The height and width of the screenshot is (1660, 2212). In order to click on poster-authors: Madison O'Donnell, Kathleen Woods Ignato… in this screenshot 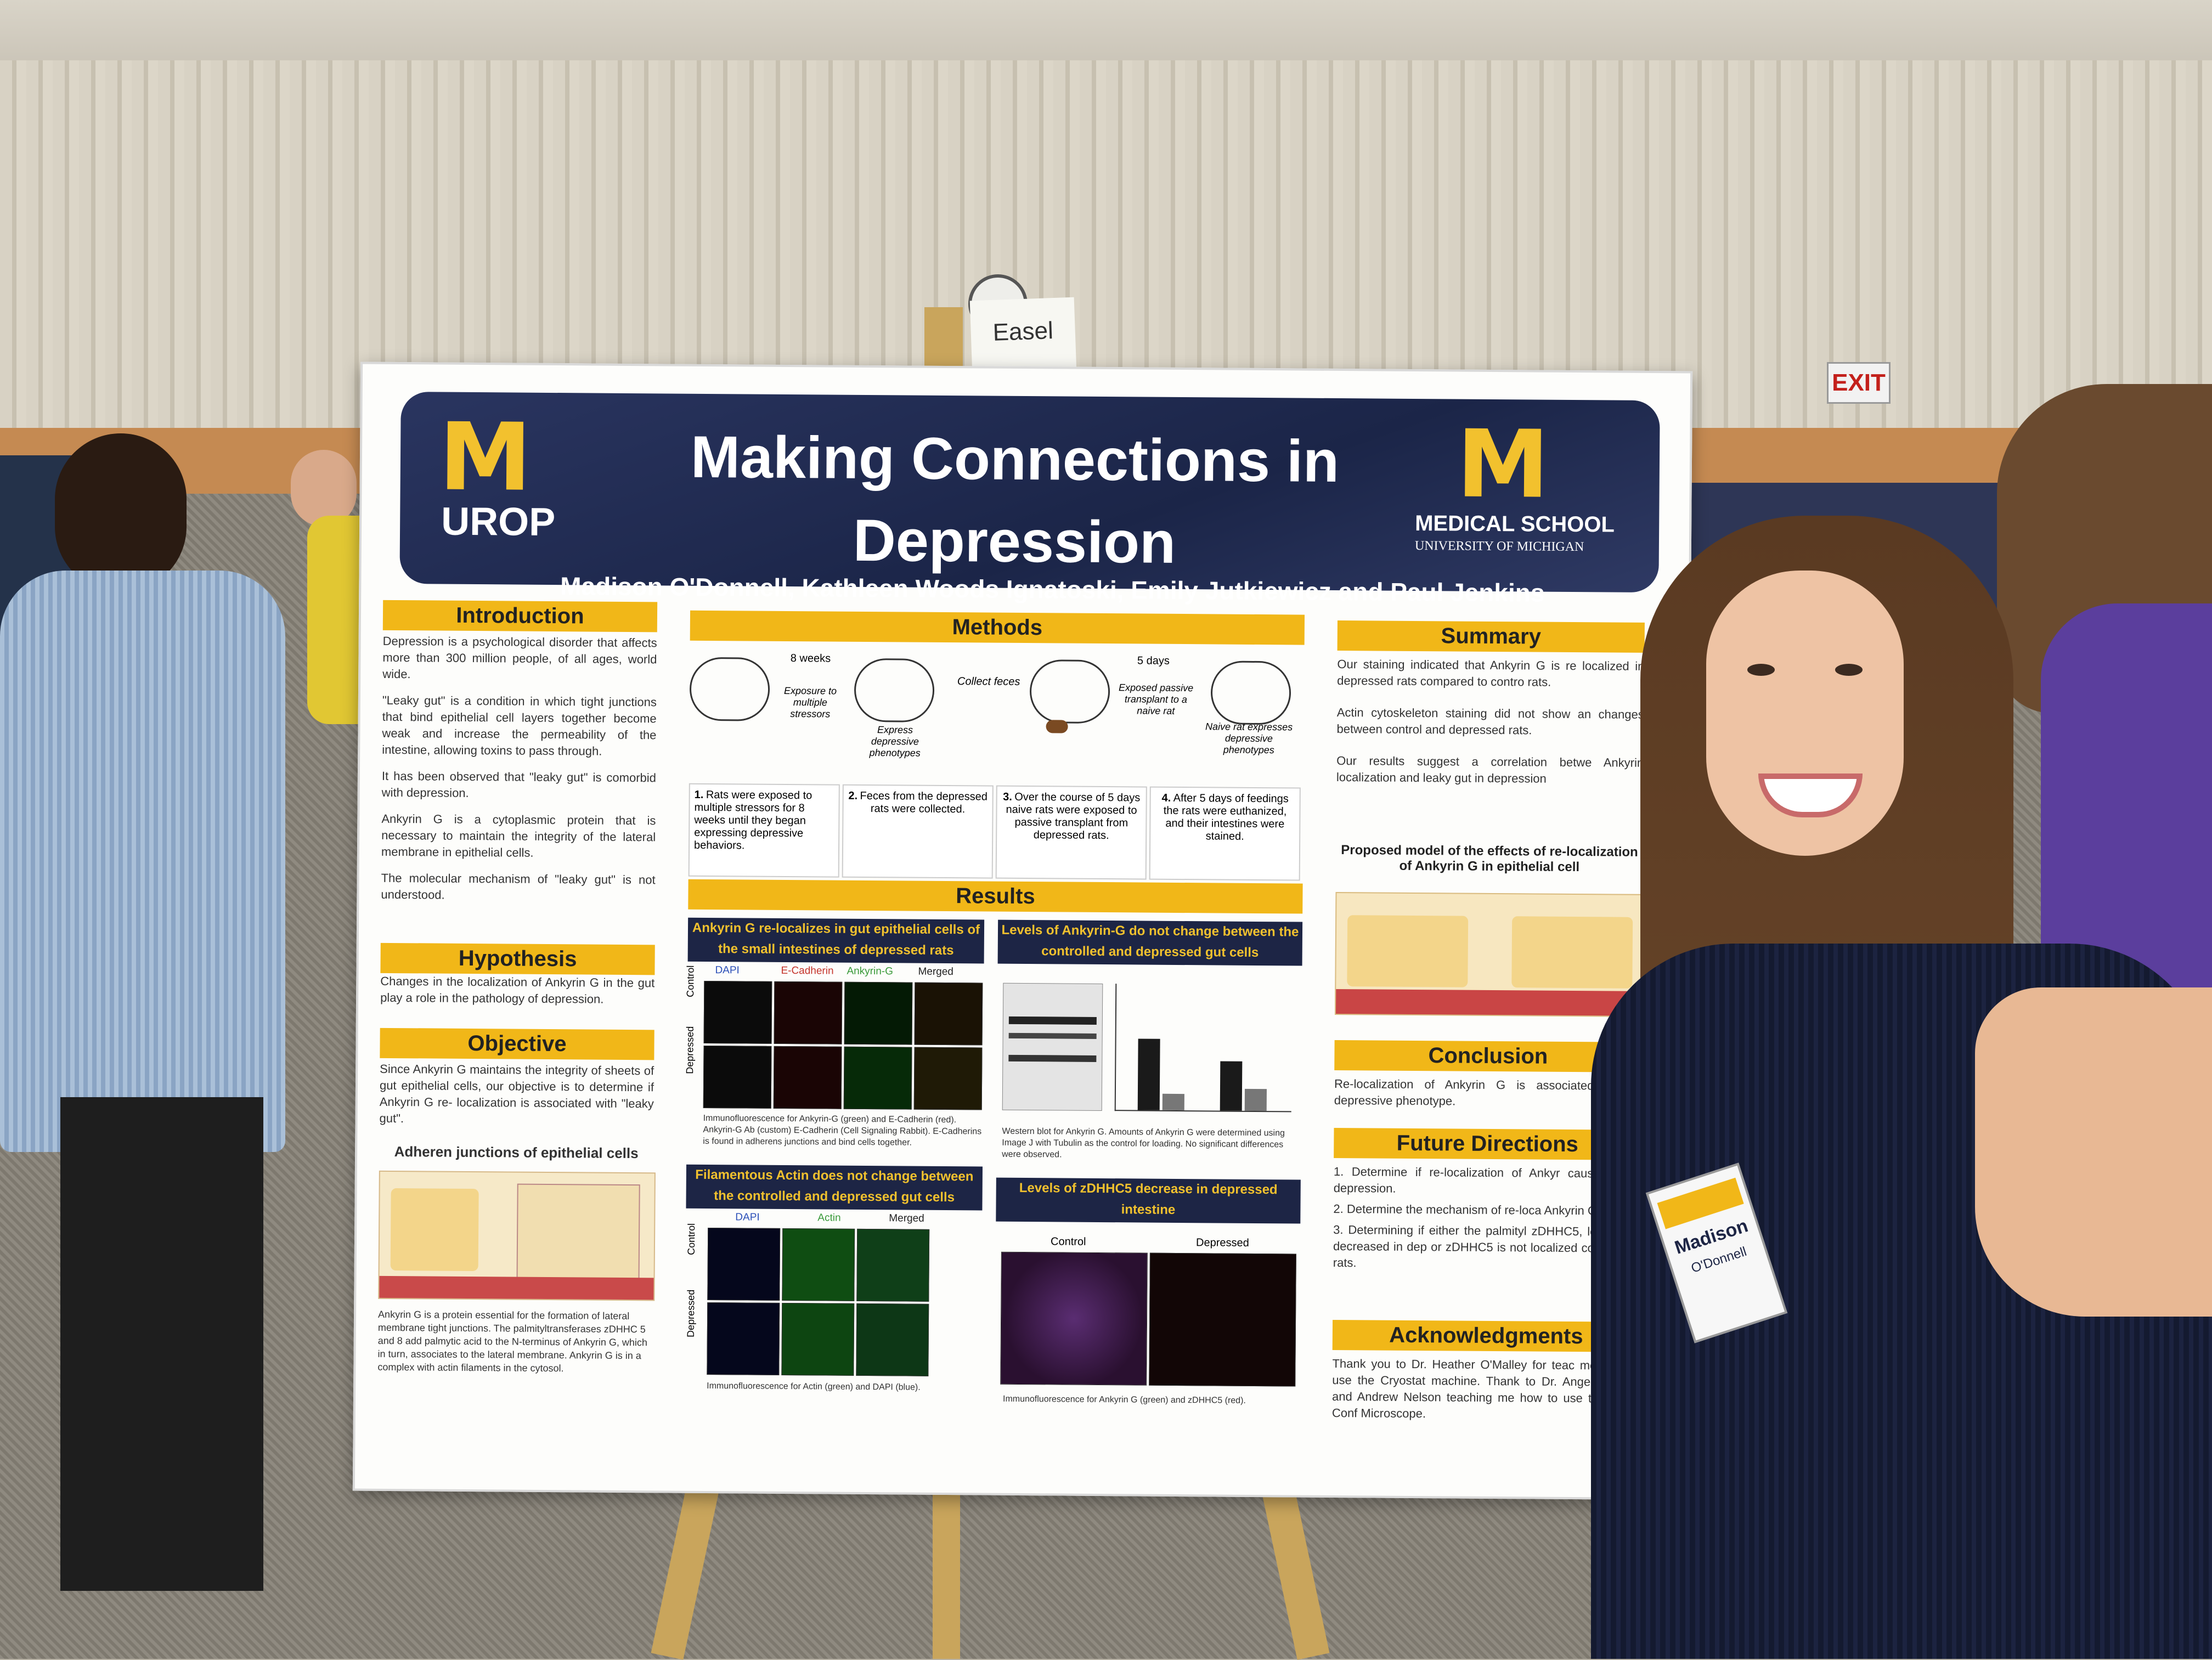, I will do `click(1052, 589)`.